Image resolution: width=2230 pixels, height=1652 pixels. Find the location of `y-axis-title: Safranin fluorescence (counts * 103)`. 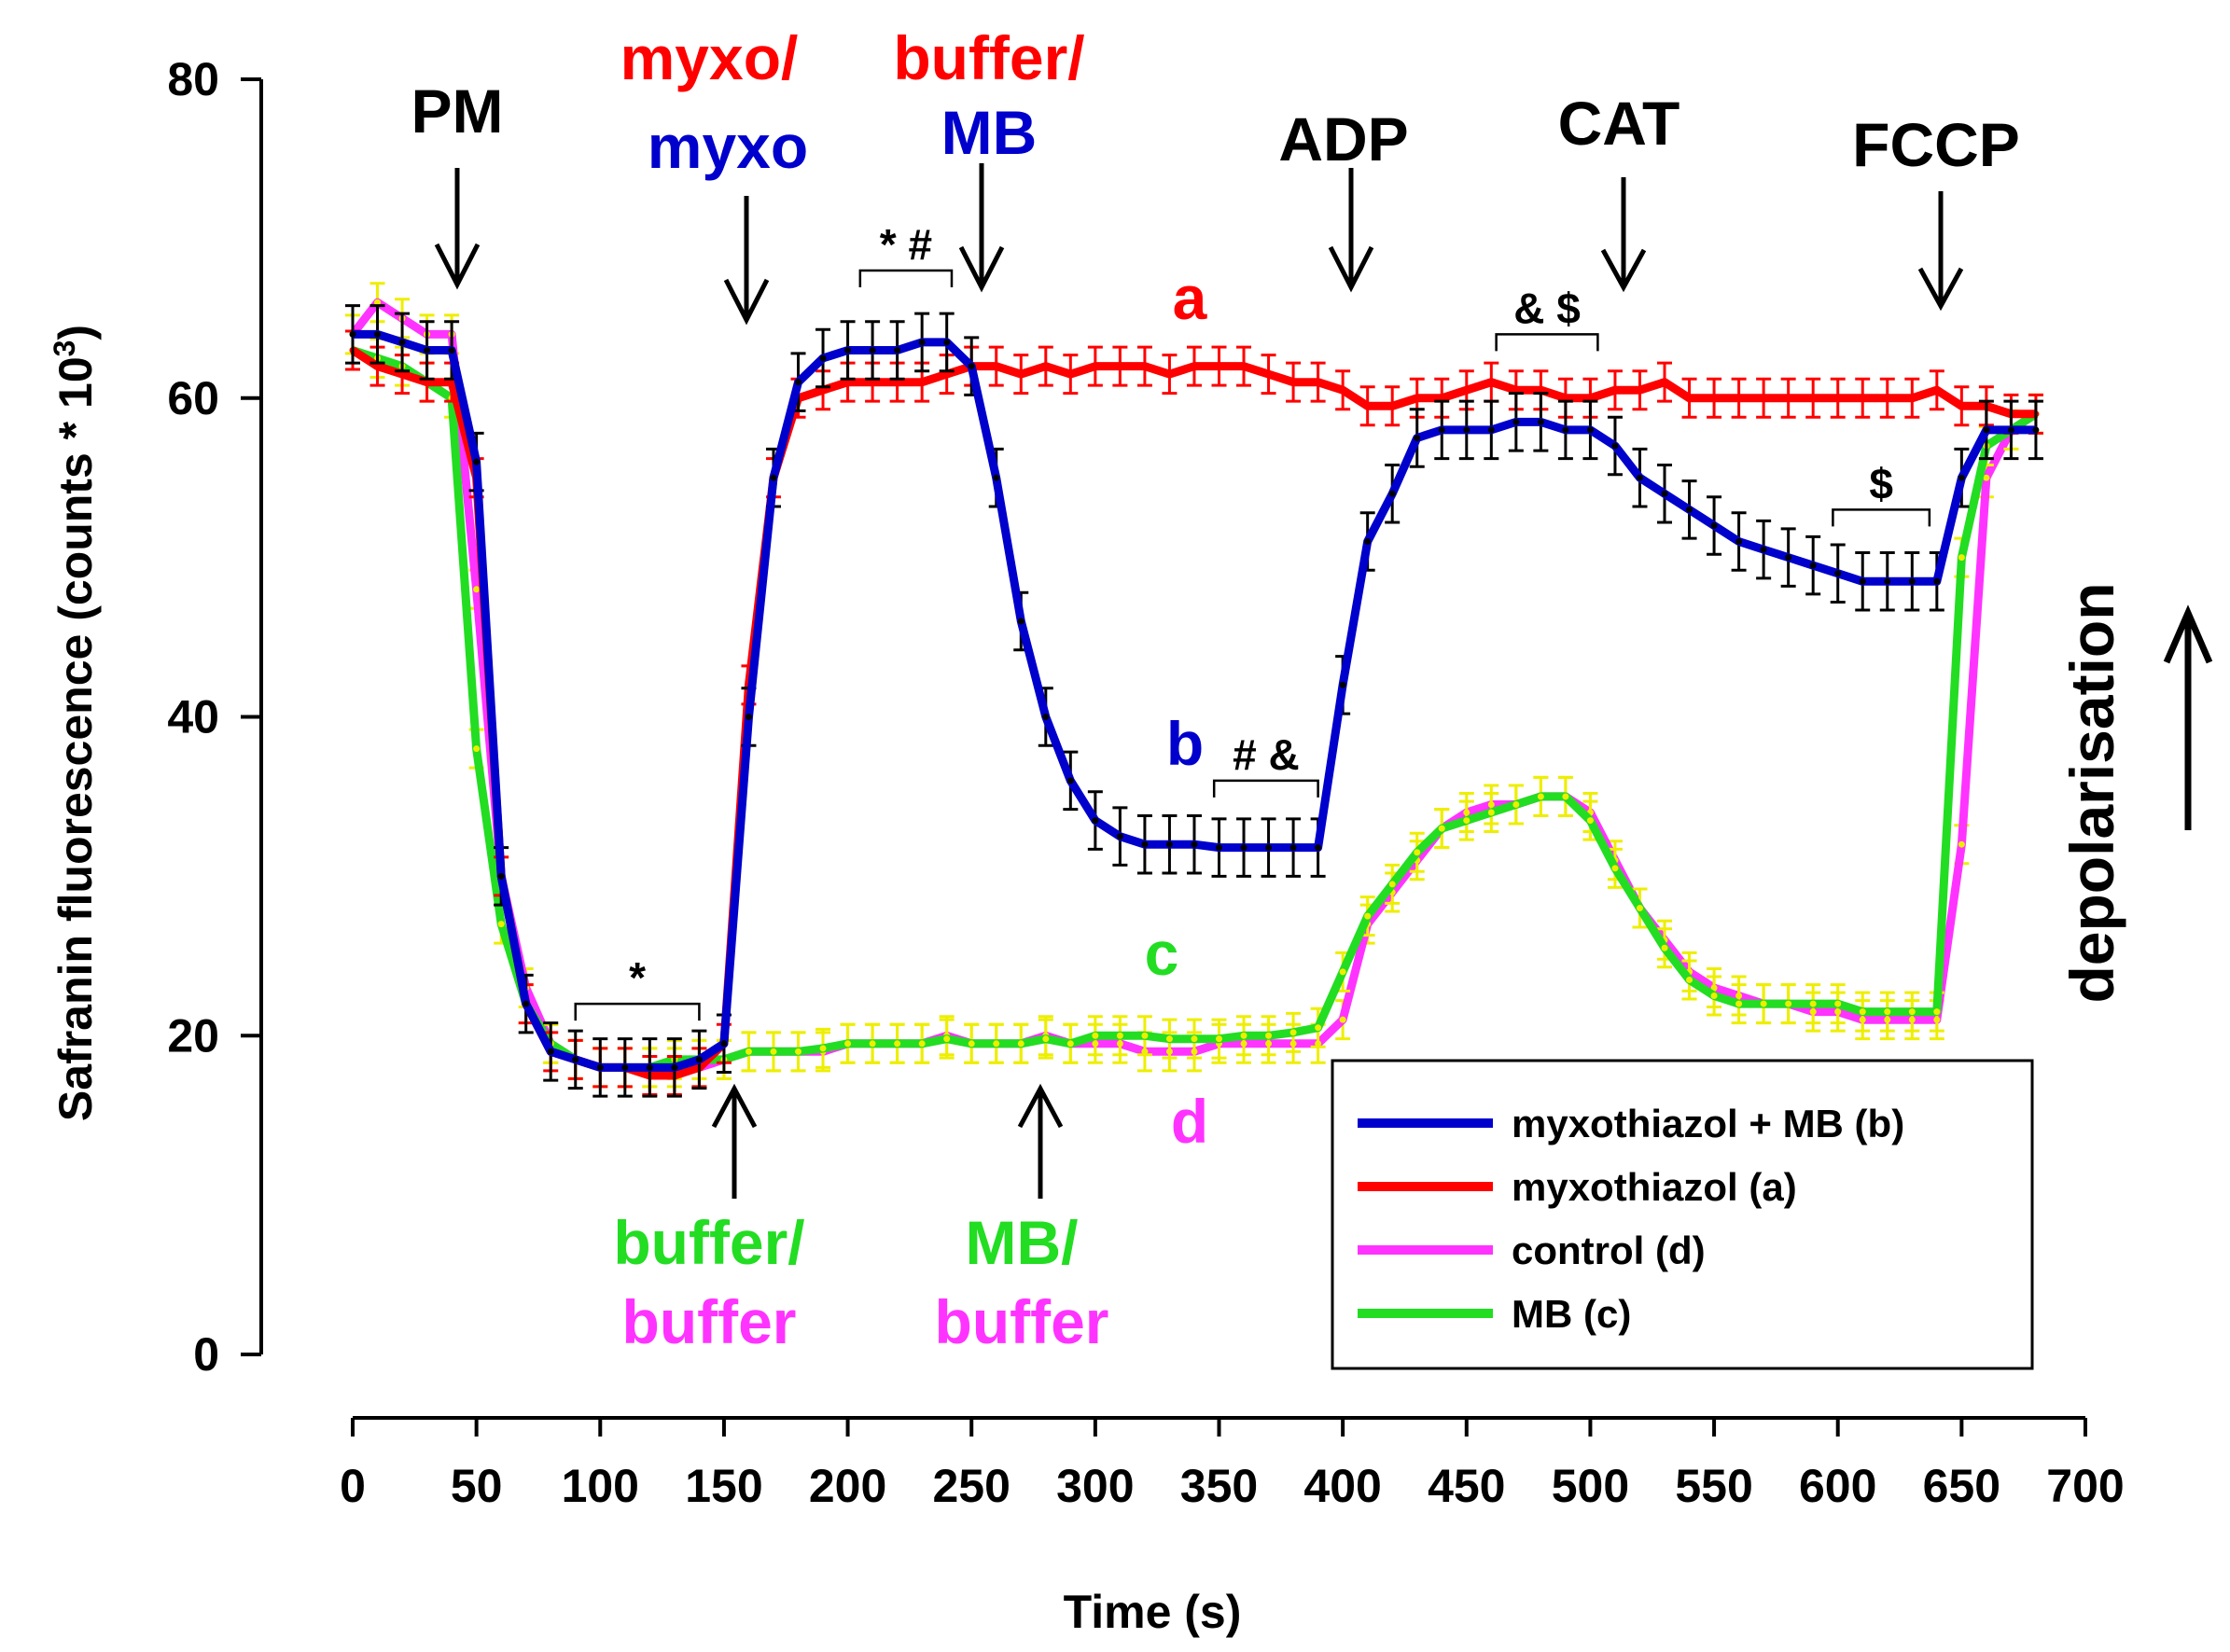

y-axis-title: Safranin fluorescence (counts * 103) is located at coordinates (75, 723).